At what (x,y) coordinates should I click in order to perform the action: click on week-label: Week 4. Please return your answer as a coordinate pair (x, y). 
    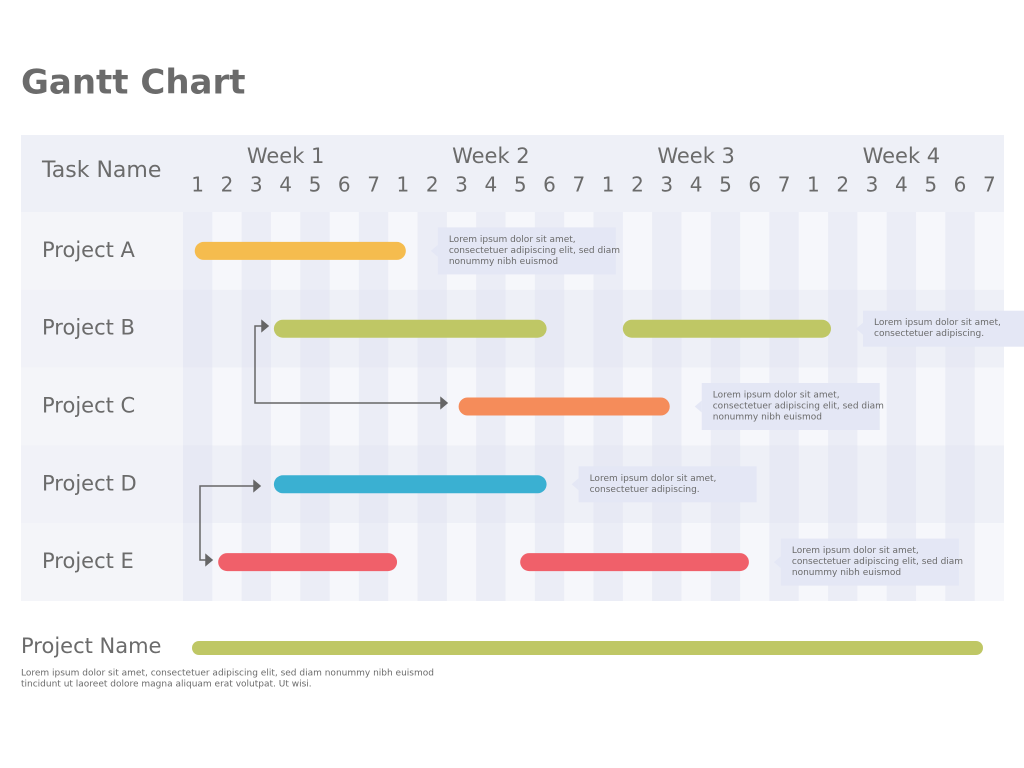
    Looking at the image, I should click on (902, 156).